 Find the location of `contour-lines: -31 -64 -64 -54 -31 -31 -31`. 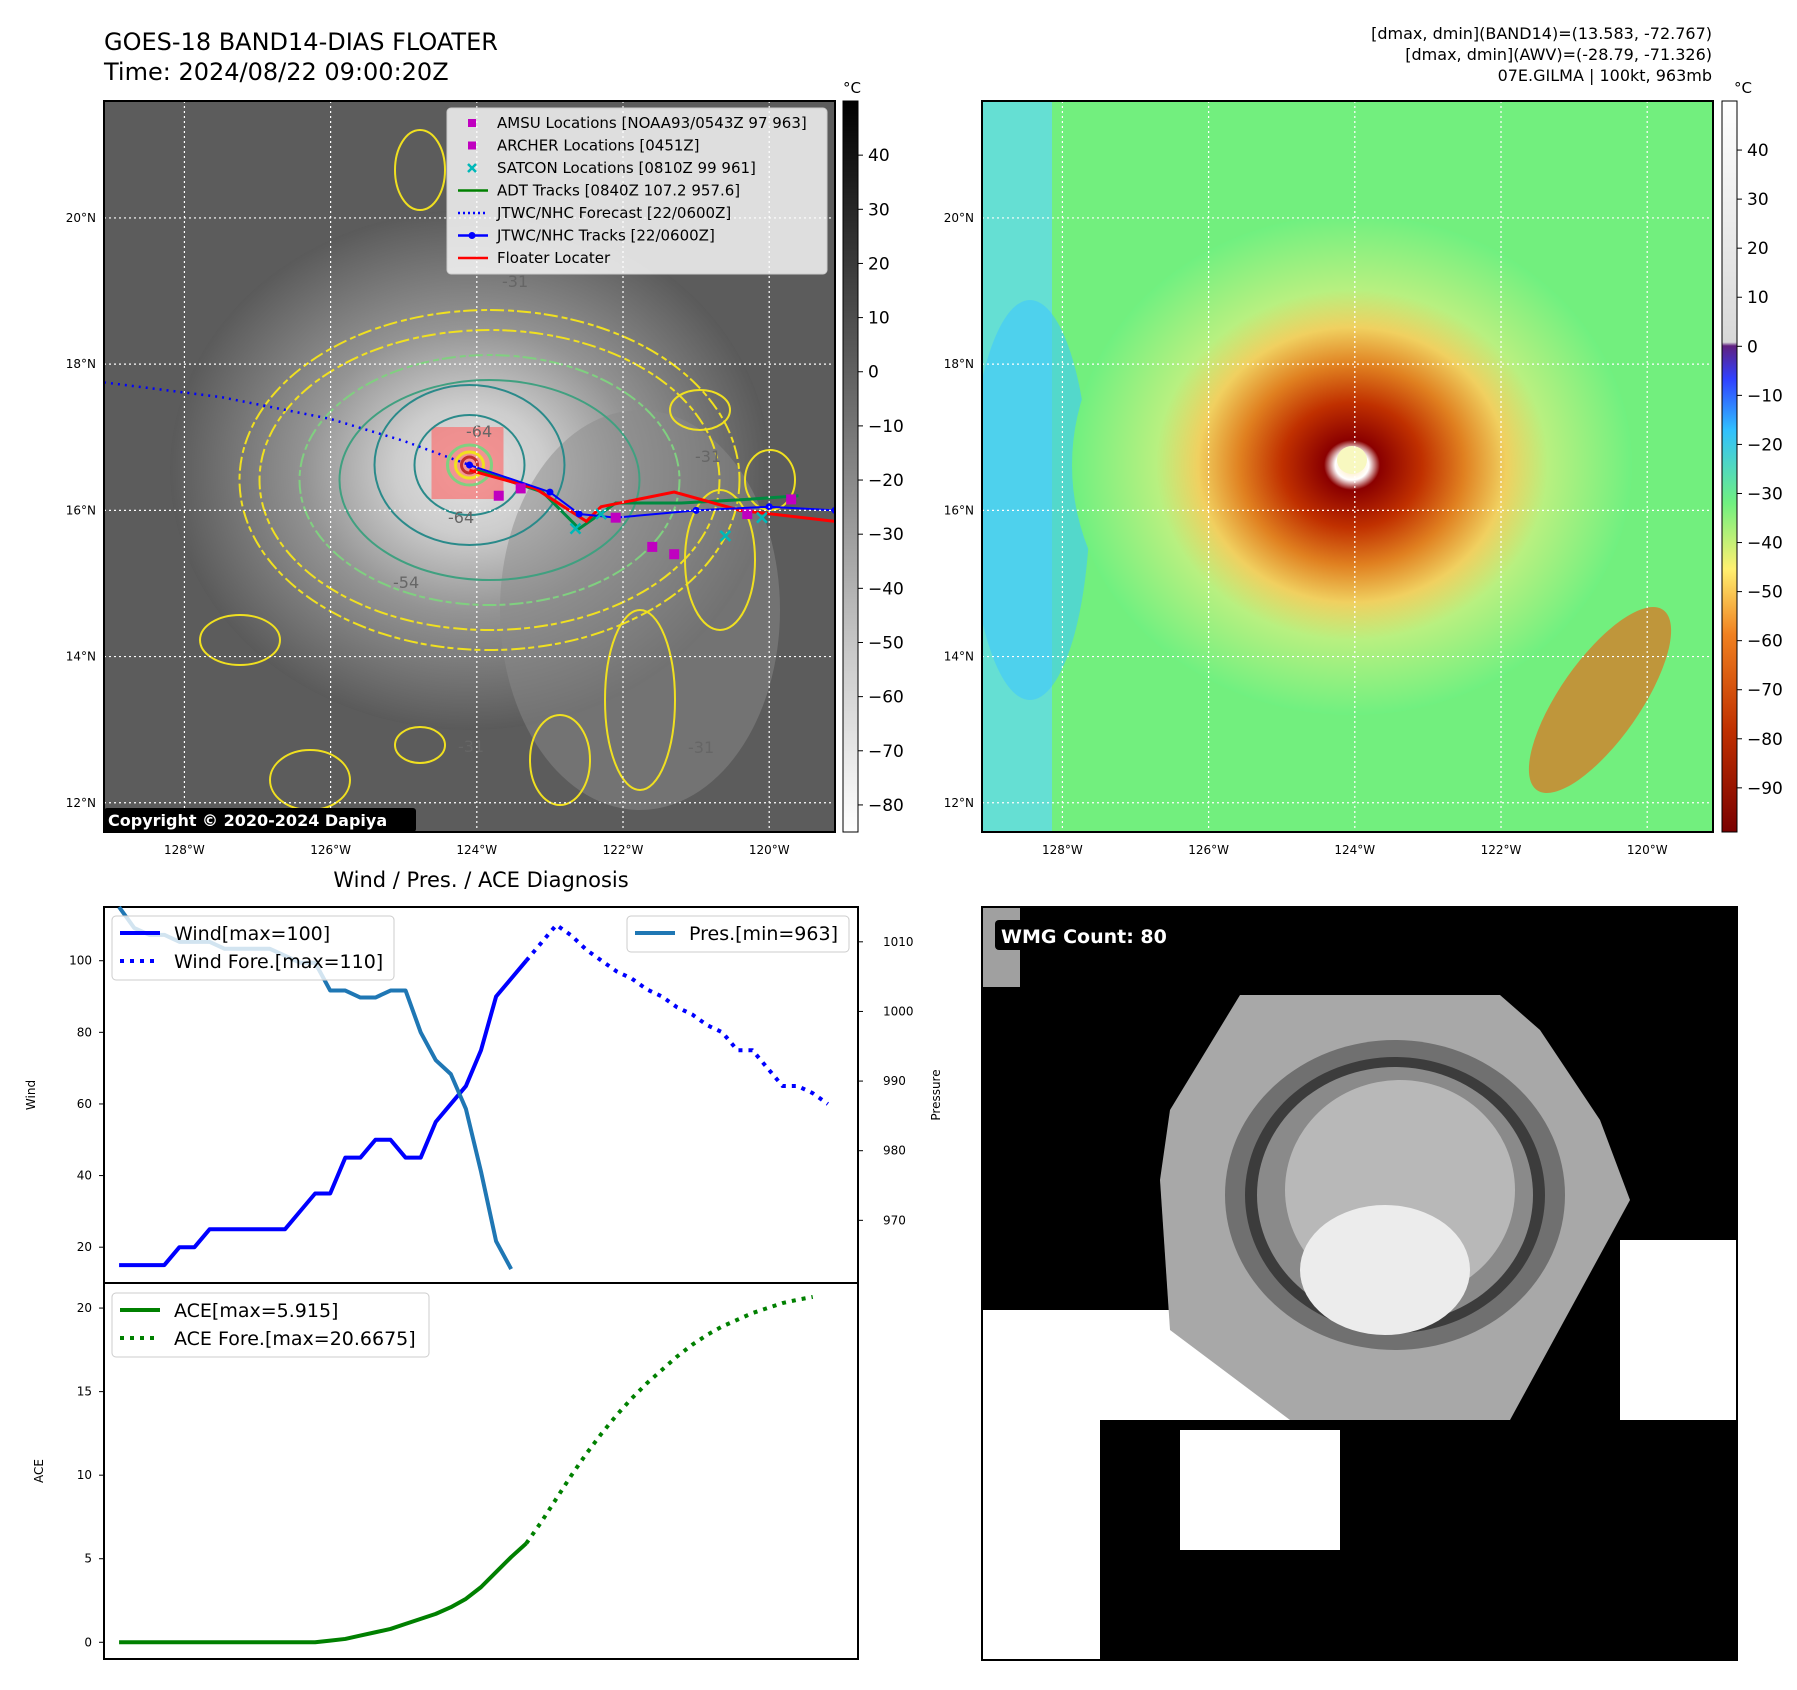

contour-lines: -31 -64 -64 -54 -31 -31 -31 is located at coordinates (497, 470).